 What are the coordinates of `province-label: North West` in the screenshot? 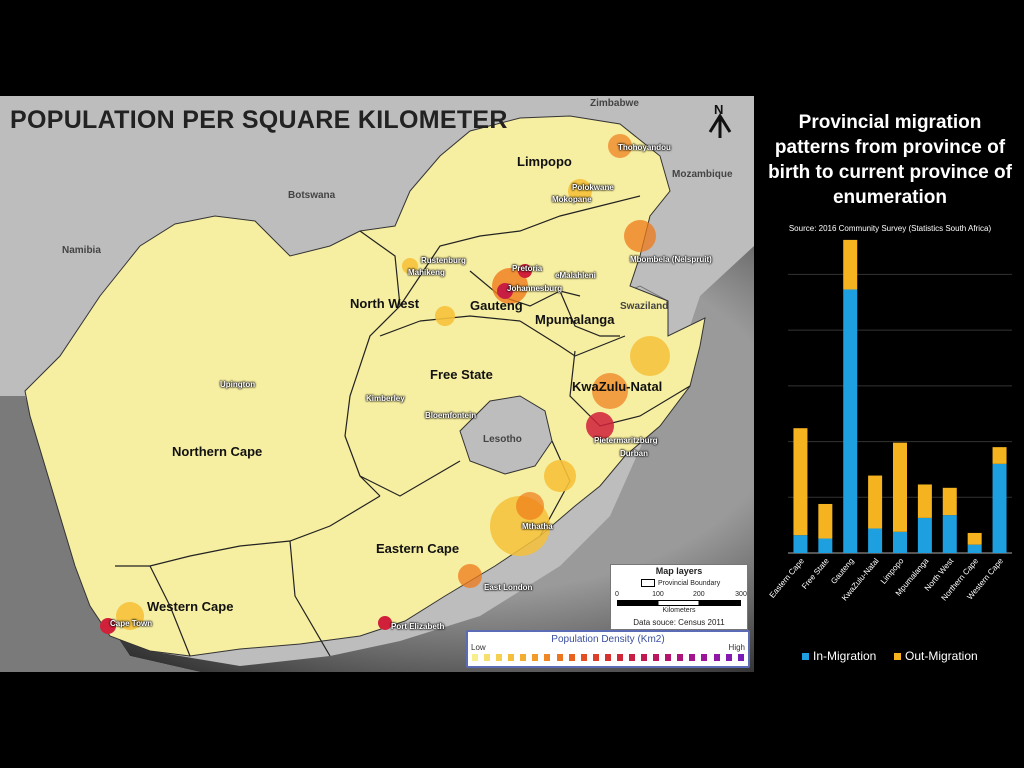 It's located at (385, 303).